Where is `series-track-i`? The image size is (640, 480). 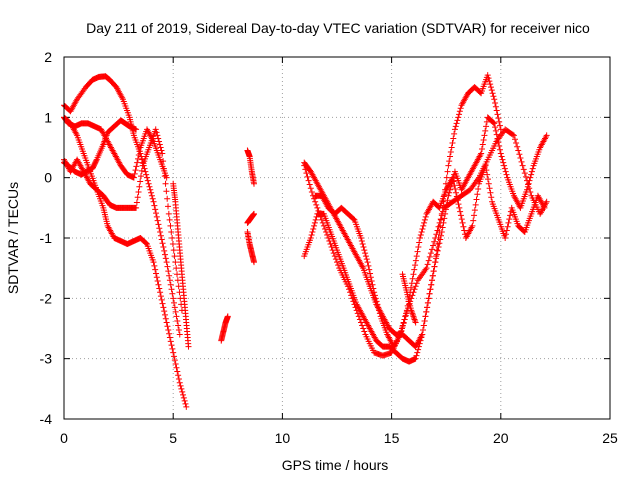 series-track-i is located at coordinates (251, 218).